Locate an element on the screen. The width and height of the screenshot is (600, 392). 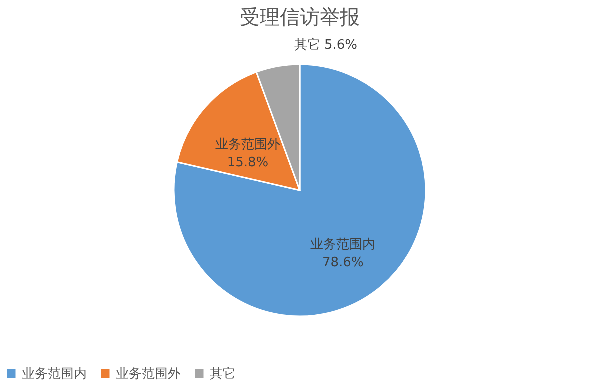
legend-label: 业务范围内 is located at coordinates (54, 374).